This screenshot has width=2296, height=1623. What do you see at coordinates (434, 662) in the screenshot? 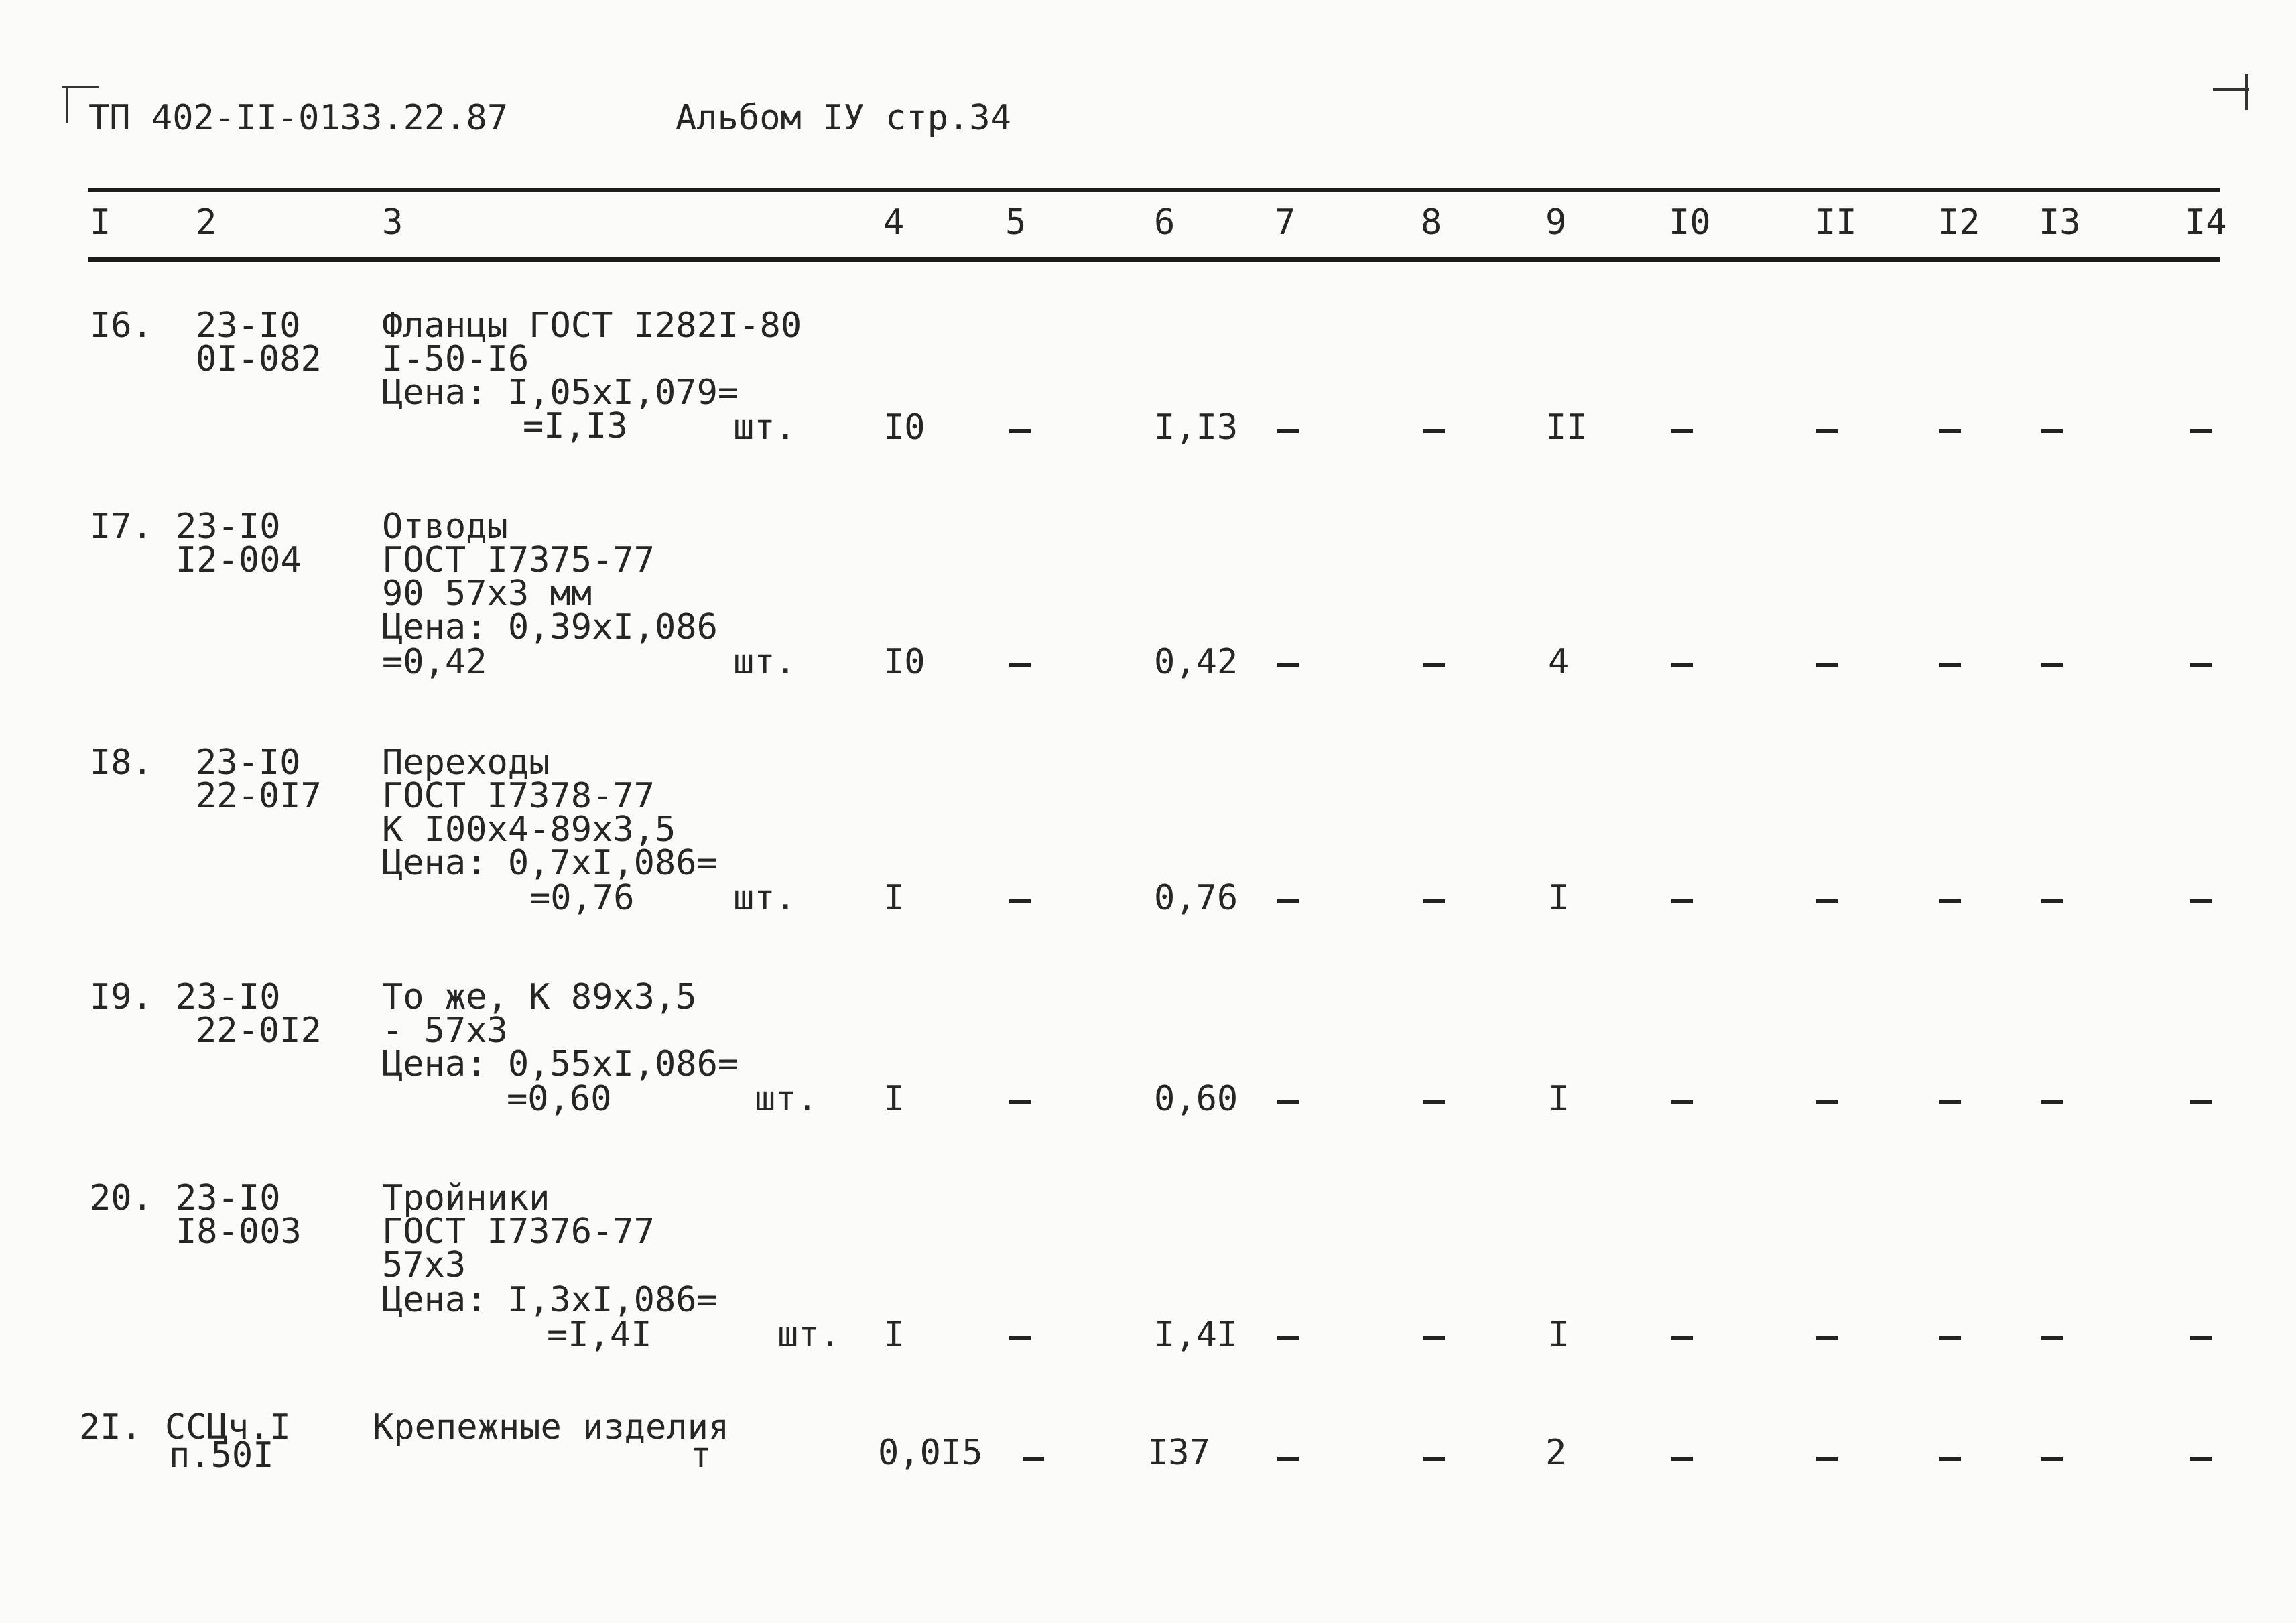
I see `item-description: =0,42` at bounding box center [434, 662].